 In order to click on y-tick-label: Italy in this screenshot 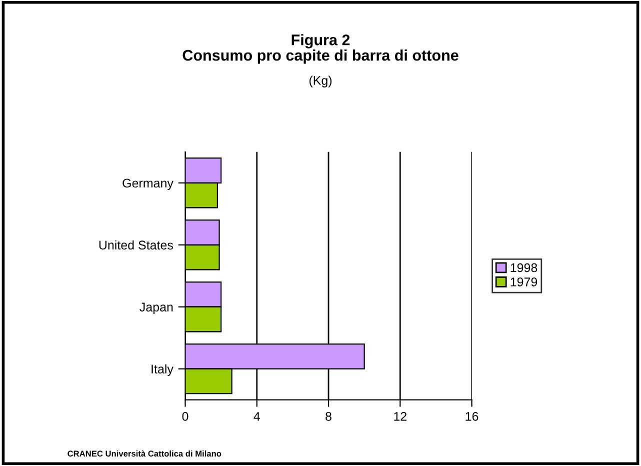, I will do `click(163, 370)`.